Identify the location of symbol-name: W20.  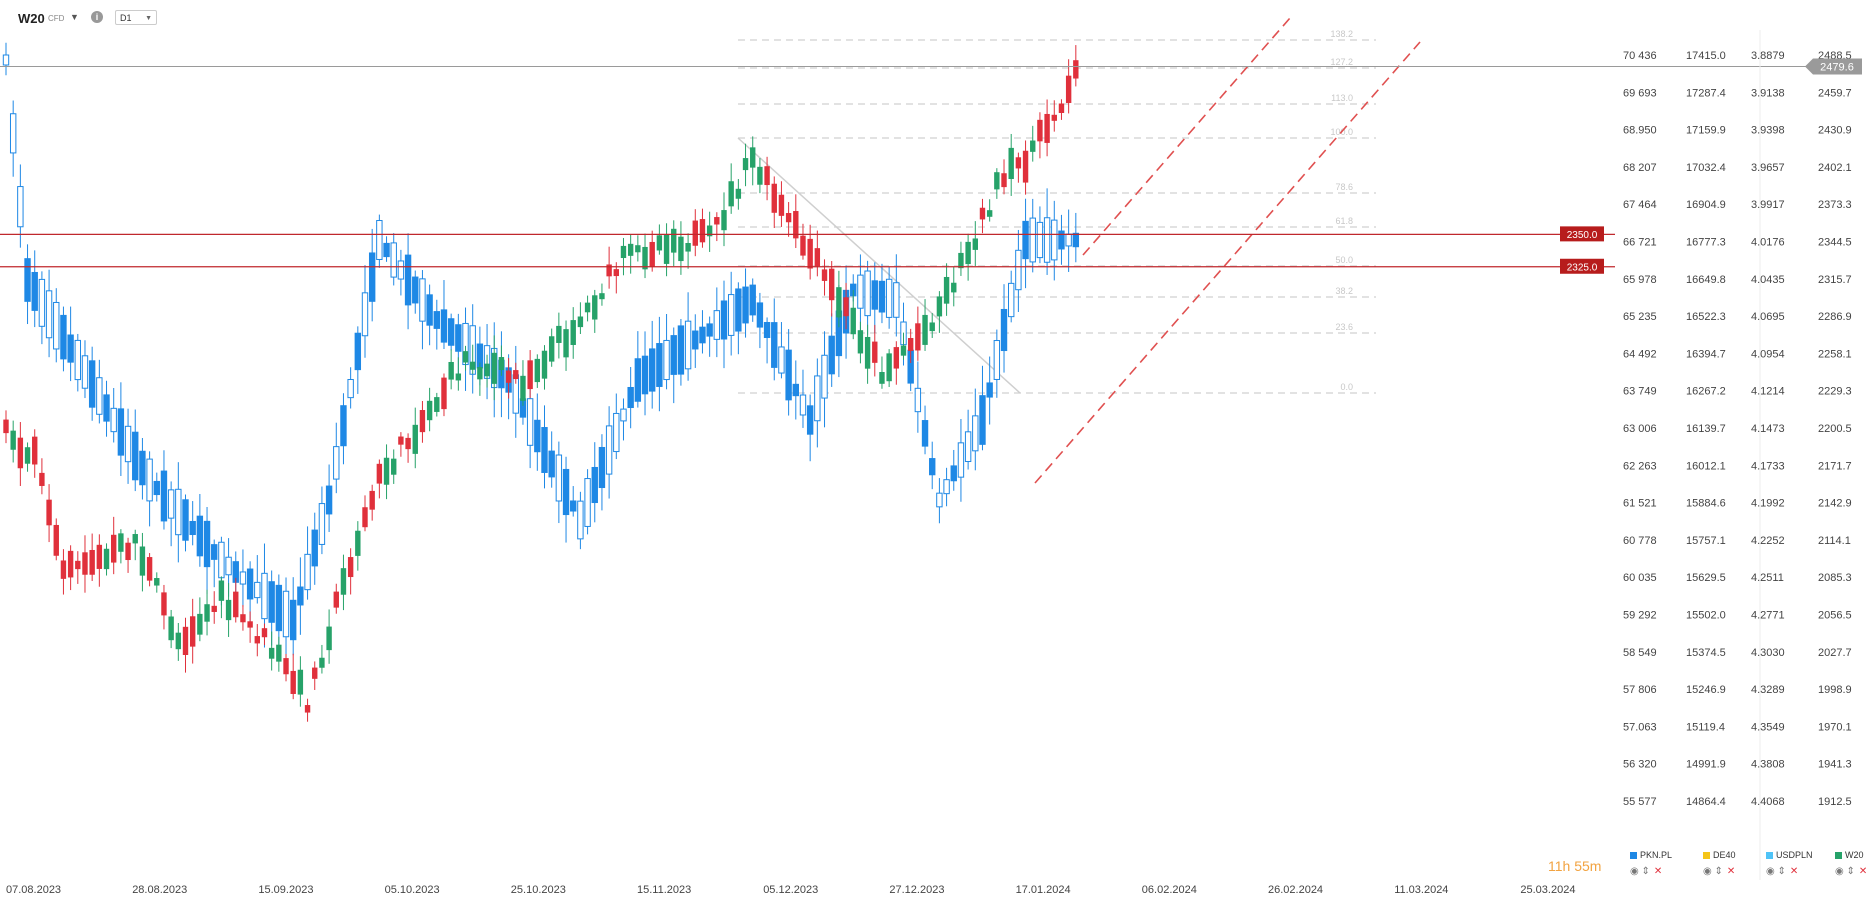
(31, 18).